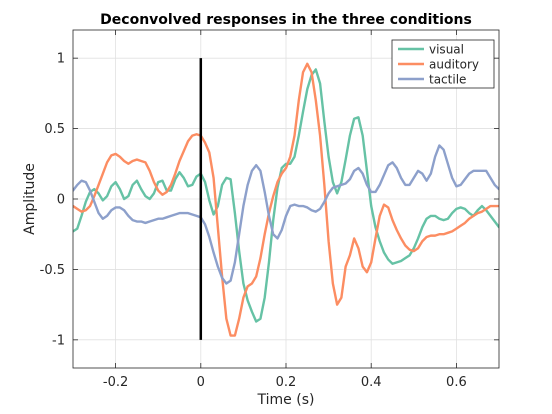  Describe the element at coordinates (456, 382) in the screenshot. I see `x-tick-label: 0.6` at that location.